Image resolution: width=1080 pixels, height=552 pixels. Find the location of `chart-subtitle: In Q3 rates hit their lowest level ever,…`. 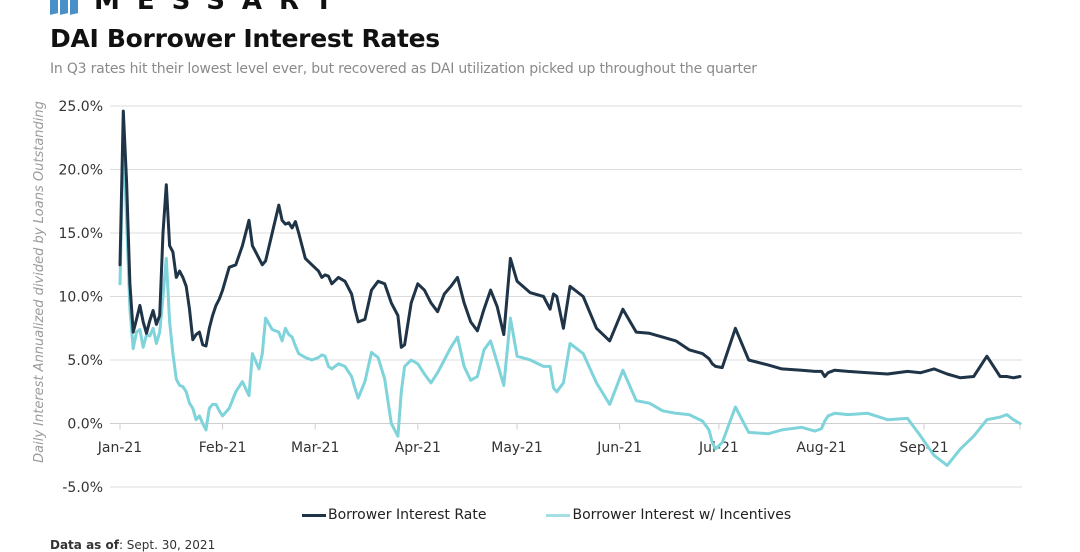

chart-subtitle: In Q3 rates hit their lowest level ever,… is located at coordinates (403, 69).